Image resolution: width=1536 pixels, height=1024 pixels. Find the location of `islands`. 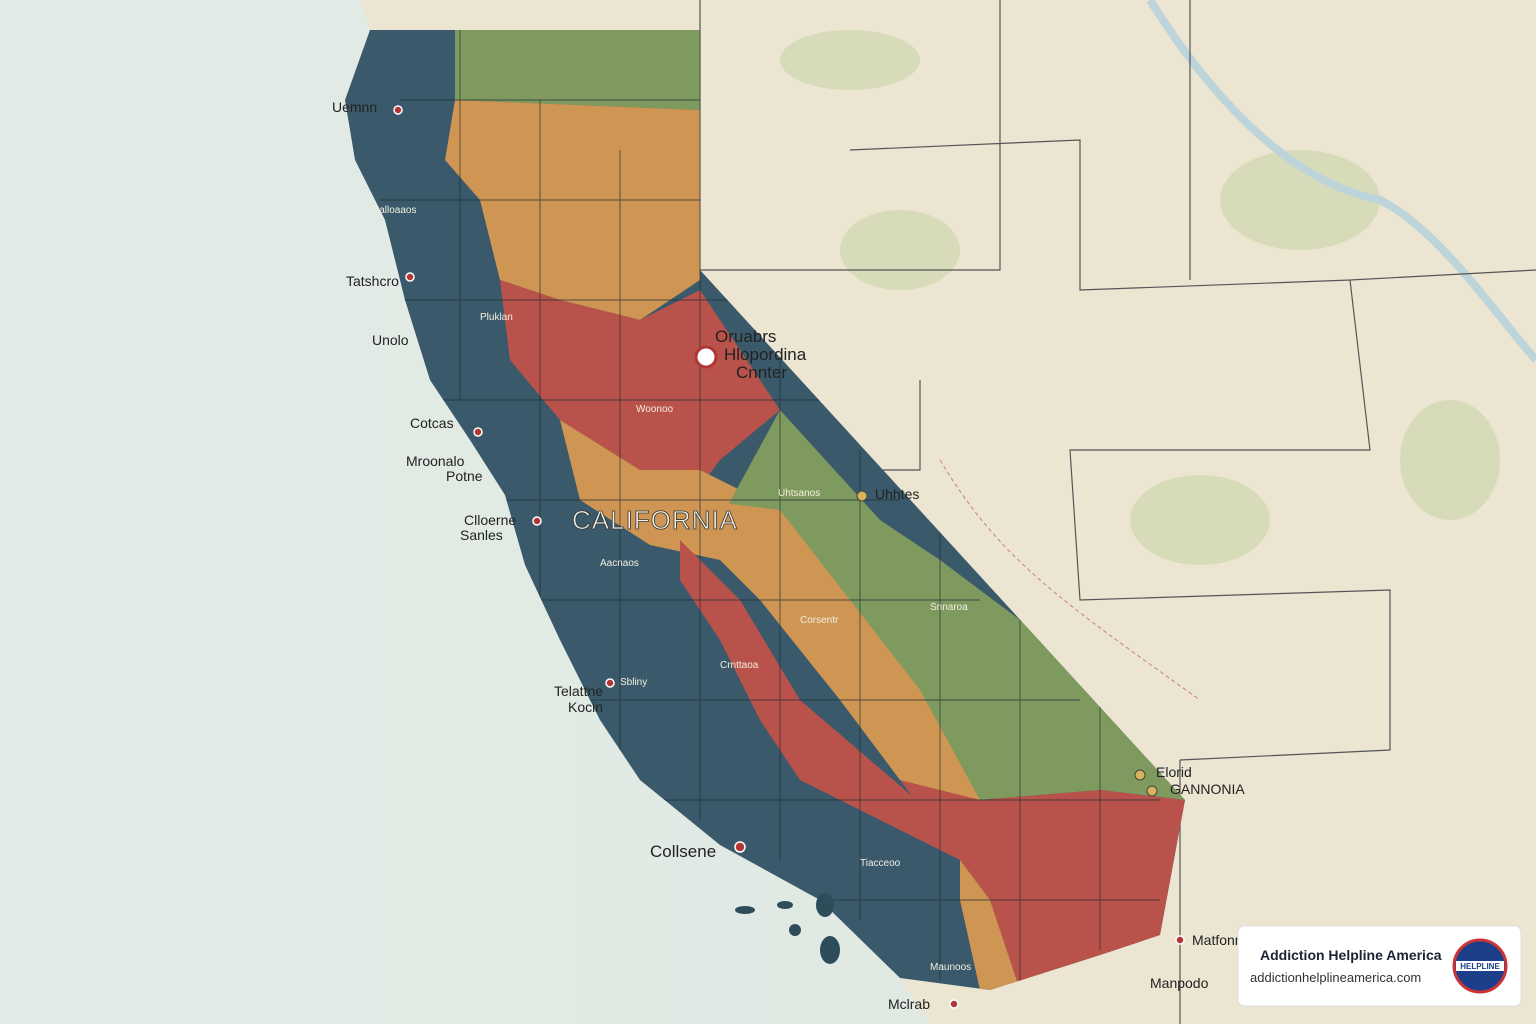

islands is located at coordinates (787, 928).